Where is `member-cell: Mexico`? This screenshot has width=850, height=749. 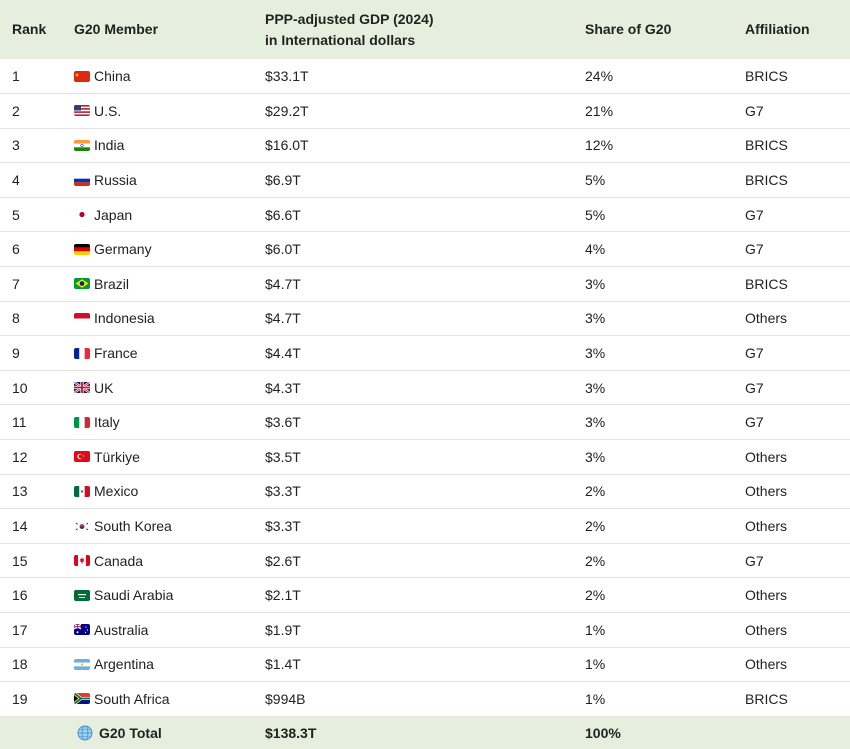
member-cell: Mexico is located at coordinates (157, 491).